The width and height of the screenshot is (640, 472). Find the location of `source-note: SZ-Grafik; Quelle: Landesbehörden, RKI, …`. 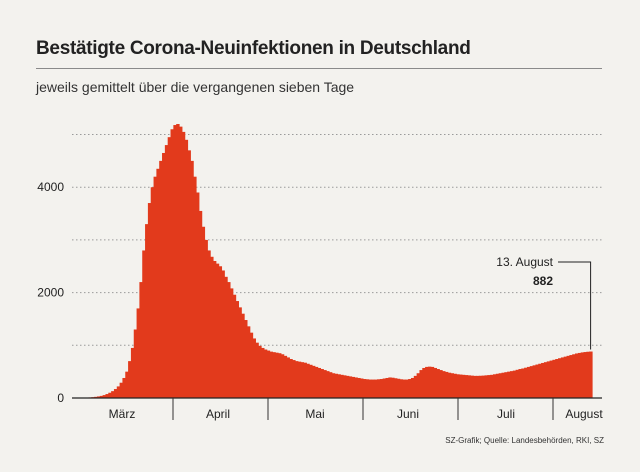

source-note: SZ-Grafik; Quelle: Landesbehörden, RKI, … is located at coordinates (524, 440).